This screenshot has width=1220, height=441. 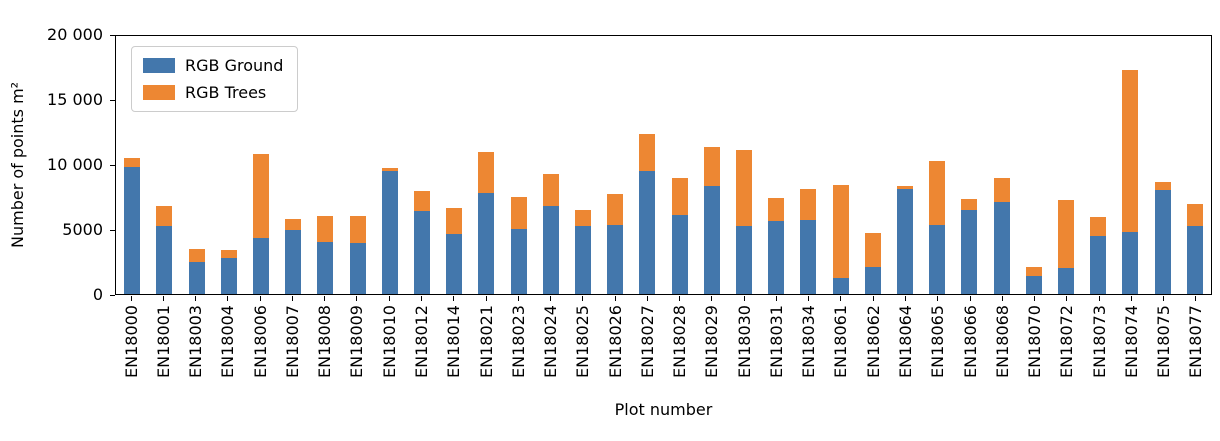 I want to click on x-tick-label: EN18029, so click(x=712, y=341).